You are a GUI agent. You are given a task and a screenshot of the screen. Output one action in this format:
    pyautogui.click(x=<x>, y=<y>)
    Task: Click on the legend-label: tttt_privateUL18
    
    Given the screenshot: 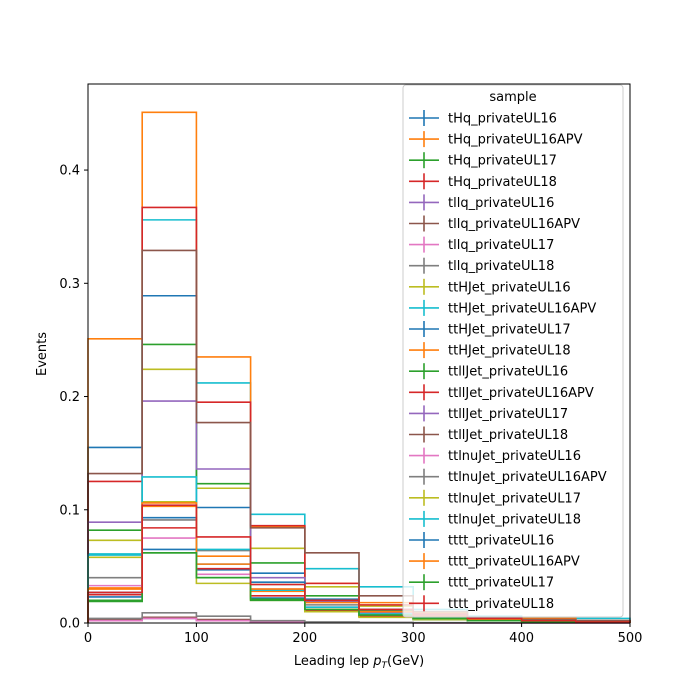 What is the action you would take?
    pyautogui.click(x=501, y=604)
    